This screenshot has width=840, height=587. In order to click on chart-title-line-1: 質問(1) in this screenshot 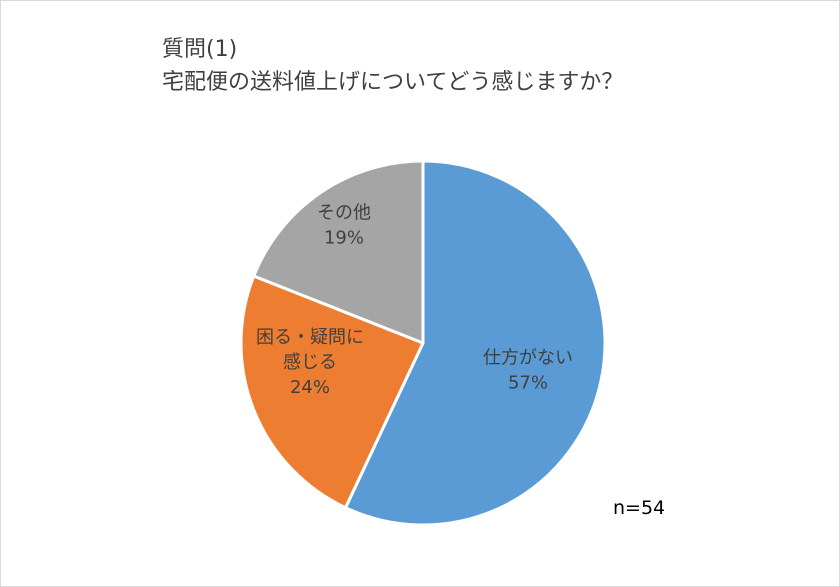, I will do `click(200, 49)`.